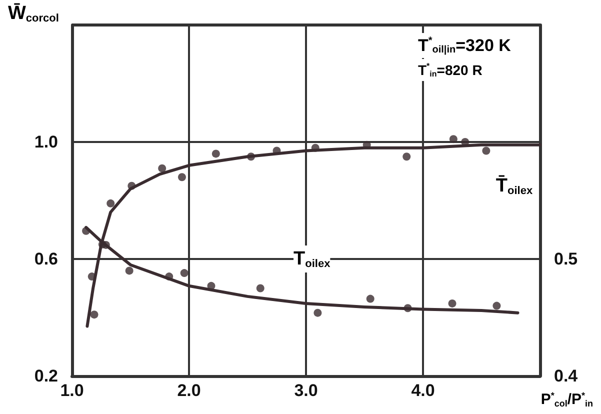  I want to click on y2-tick-label: 0.4, so click(566, 376).